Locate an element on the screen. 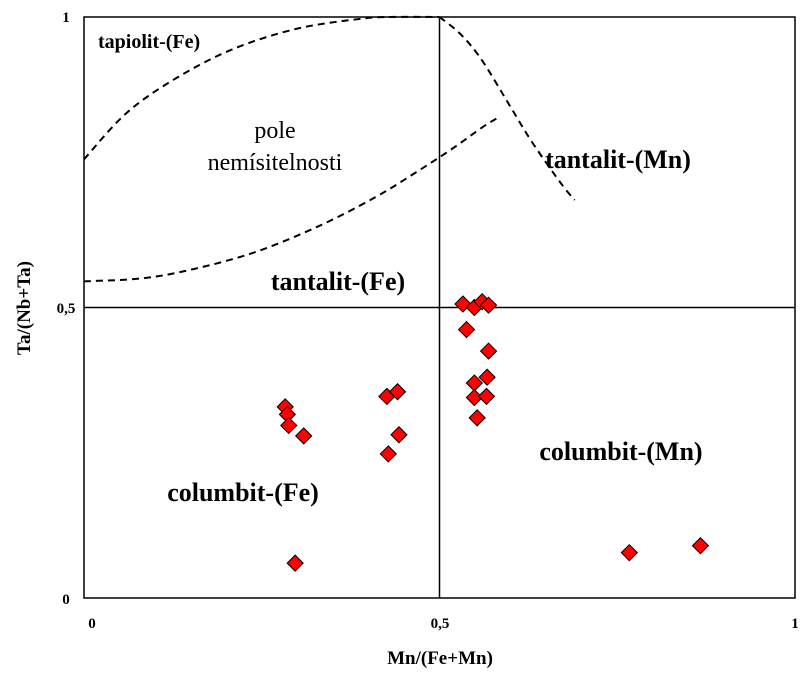 The width and height of the screenshot is (812, 675). x-tick-0-5: 0,5 is located at coordinates (440, 624).